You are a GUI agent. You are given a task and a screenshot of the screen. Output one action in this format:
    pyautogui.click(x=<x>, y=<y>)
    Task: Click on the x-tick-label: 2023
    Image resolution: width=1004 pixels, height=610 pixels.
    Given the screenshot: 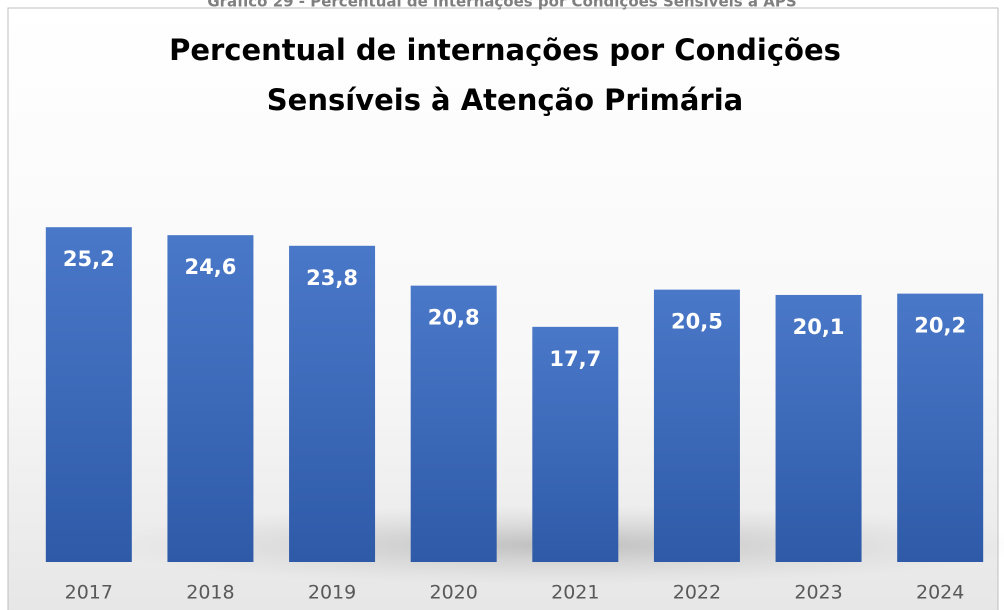 What is the action you would take?
    pyautogui.click(x=818, y=593)
    